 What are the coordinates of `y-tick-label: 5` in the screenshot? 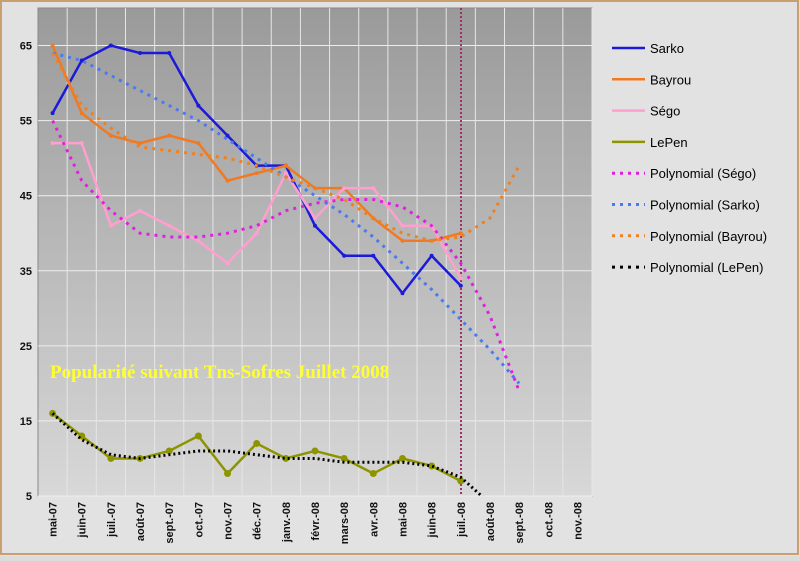 It's located at (29, 497).